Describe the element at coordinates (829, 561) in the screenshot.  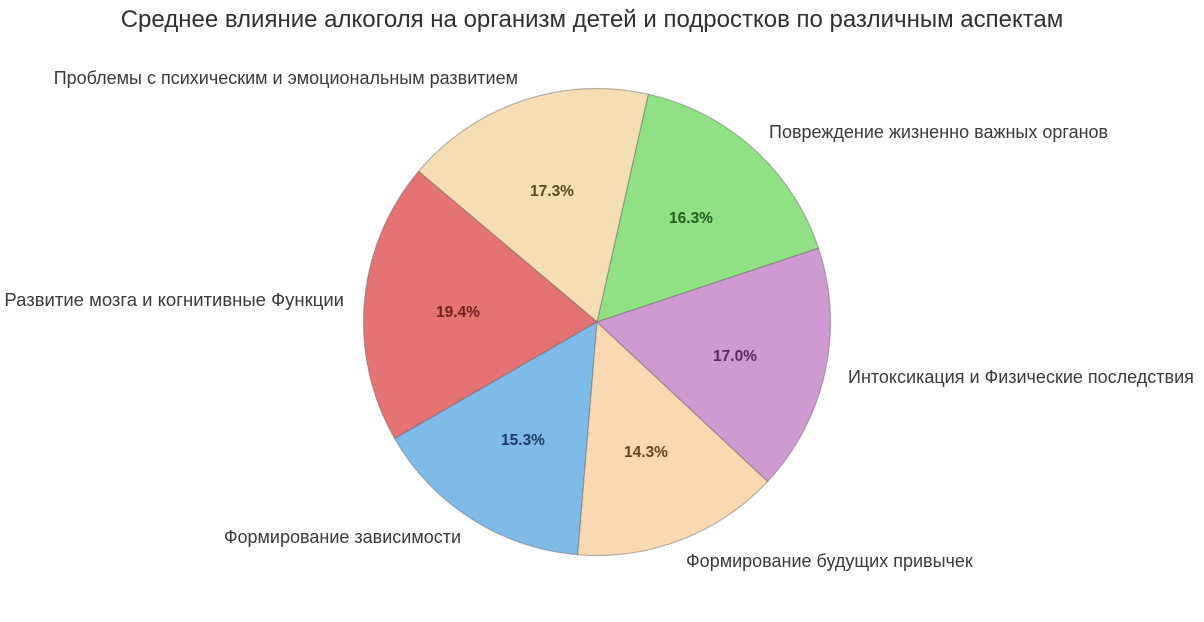
I see `svg-text: Формирование будущих привычек` at that location.